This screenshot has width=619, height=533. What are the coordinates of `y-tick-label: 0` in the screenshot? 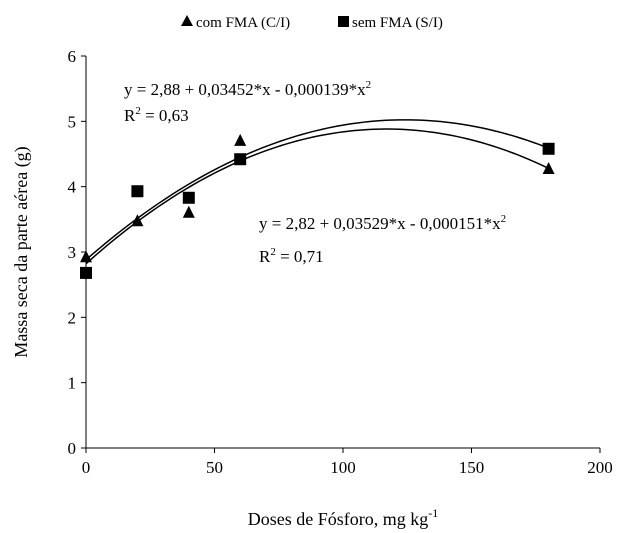 It's located at (72, 448).